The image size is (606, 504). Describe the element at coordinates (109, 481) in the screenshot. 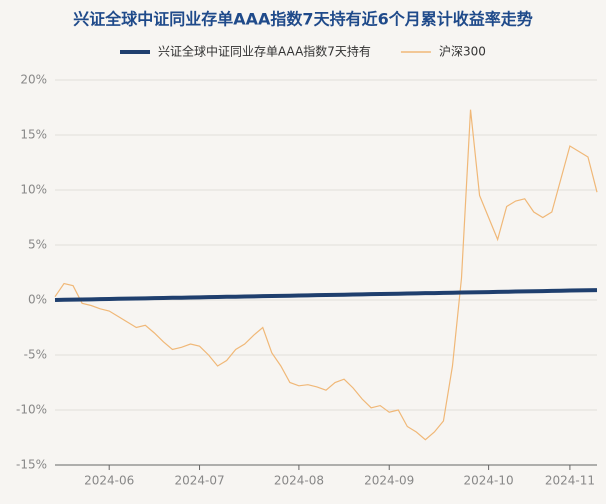

I see `x-tick-label: 2024-06` at that location.